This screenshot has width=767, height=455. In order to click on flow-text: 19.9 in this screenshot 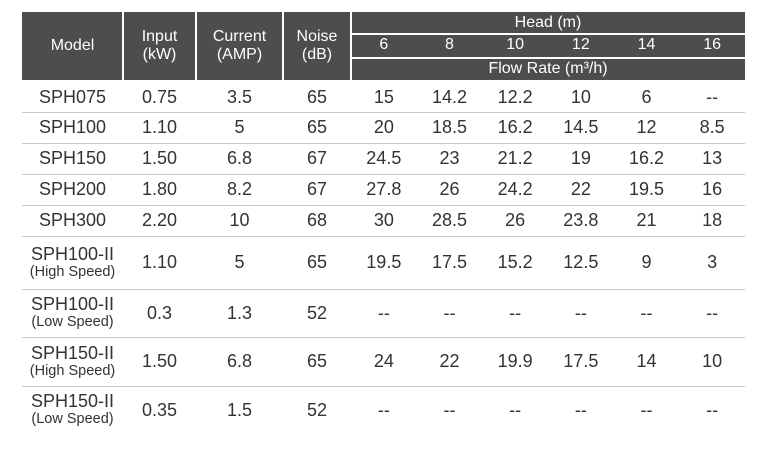, I will do `click(515, 361)`.